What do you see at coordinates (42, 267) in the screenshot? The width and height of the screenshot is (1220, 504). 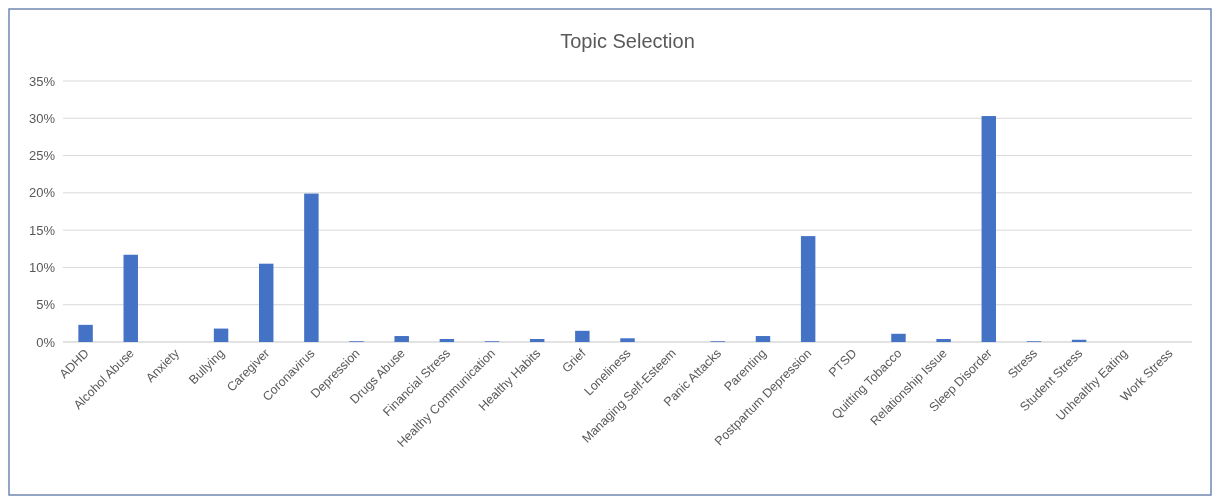 I see `y-tick-label: 10%` at bounding box center [42, 267].